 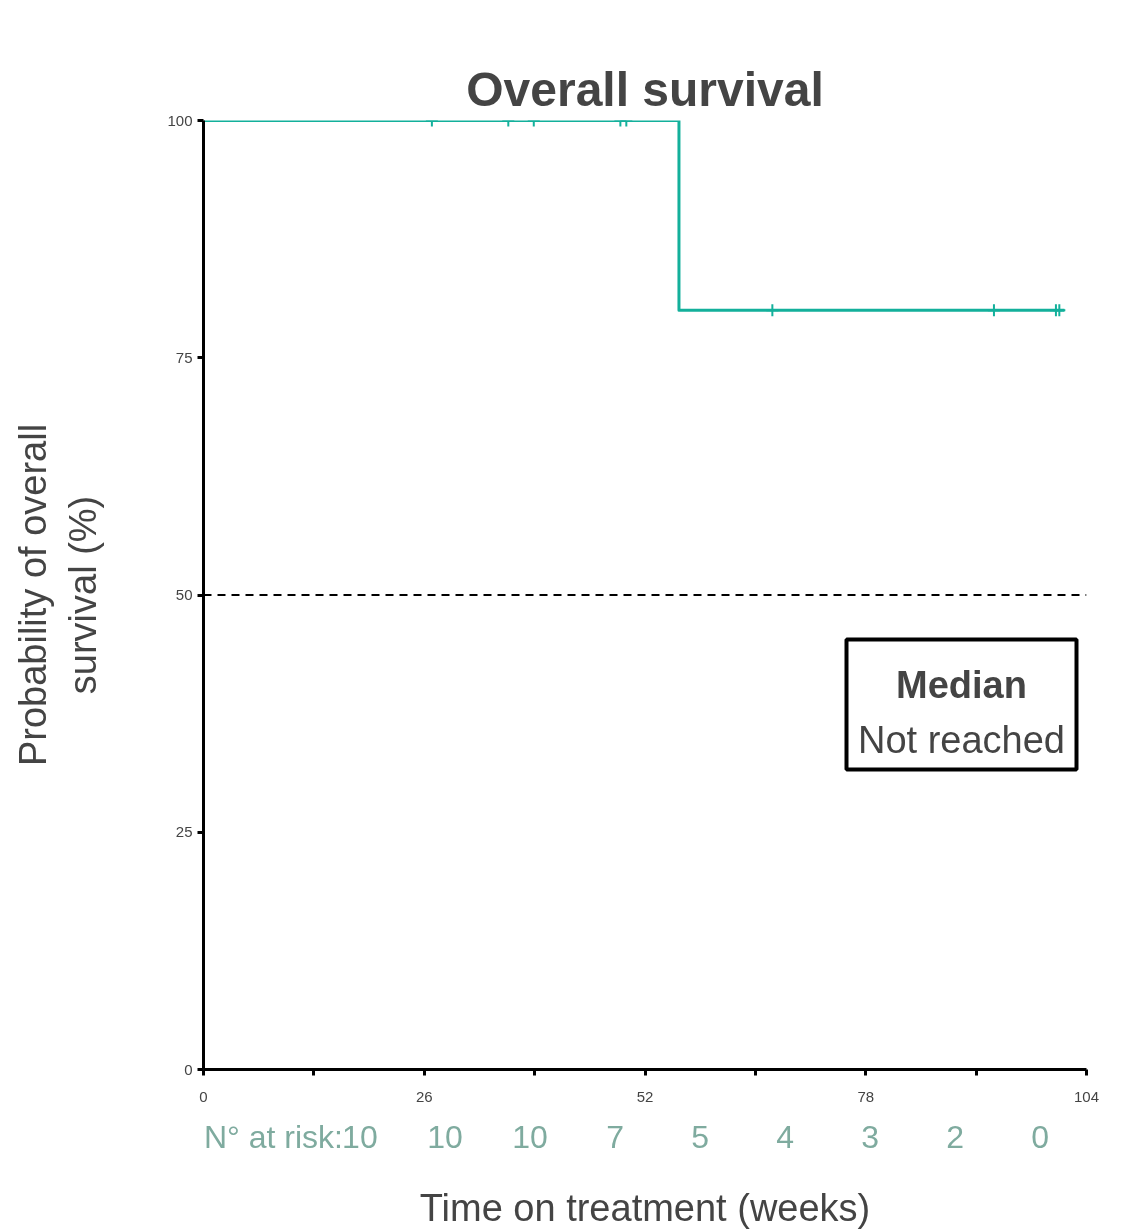 I want to click on y-tick-label: 50, so click(x=184, y=594).